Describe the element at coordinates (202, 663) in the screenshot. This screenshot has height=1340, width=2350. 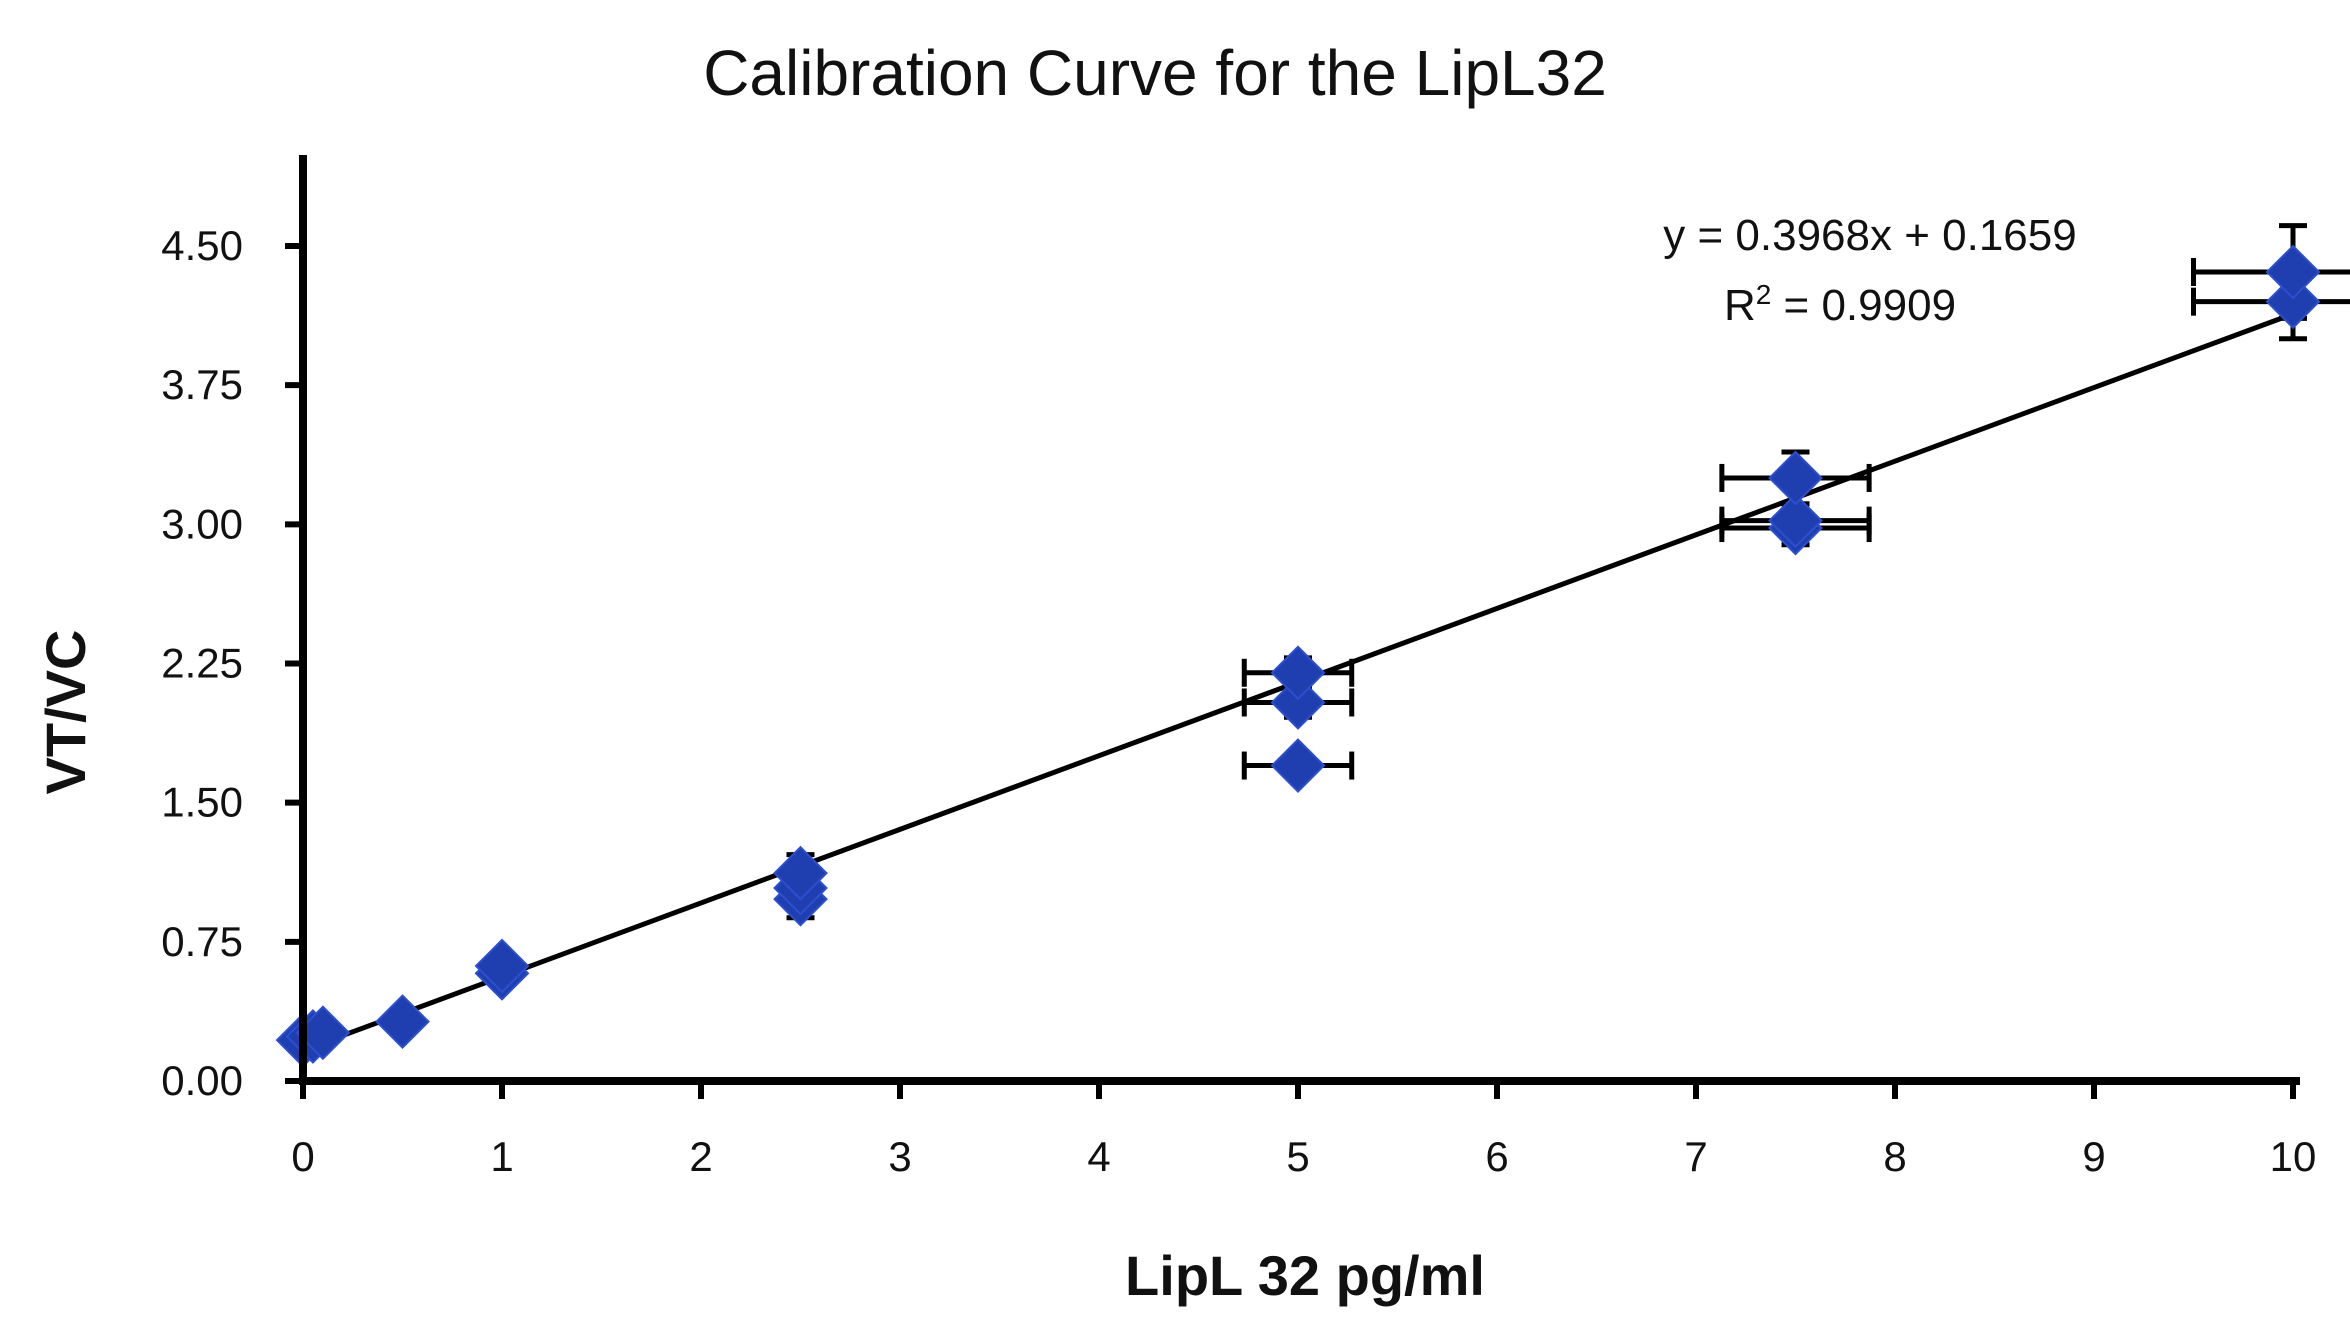
I see `y-tick-label: 2.25` at that location.